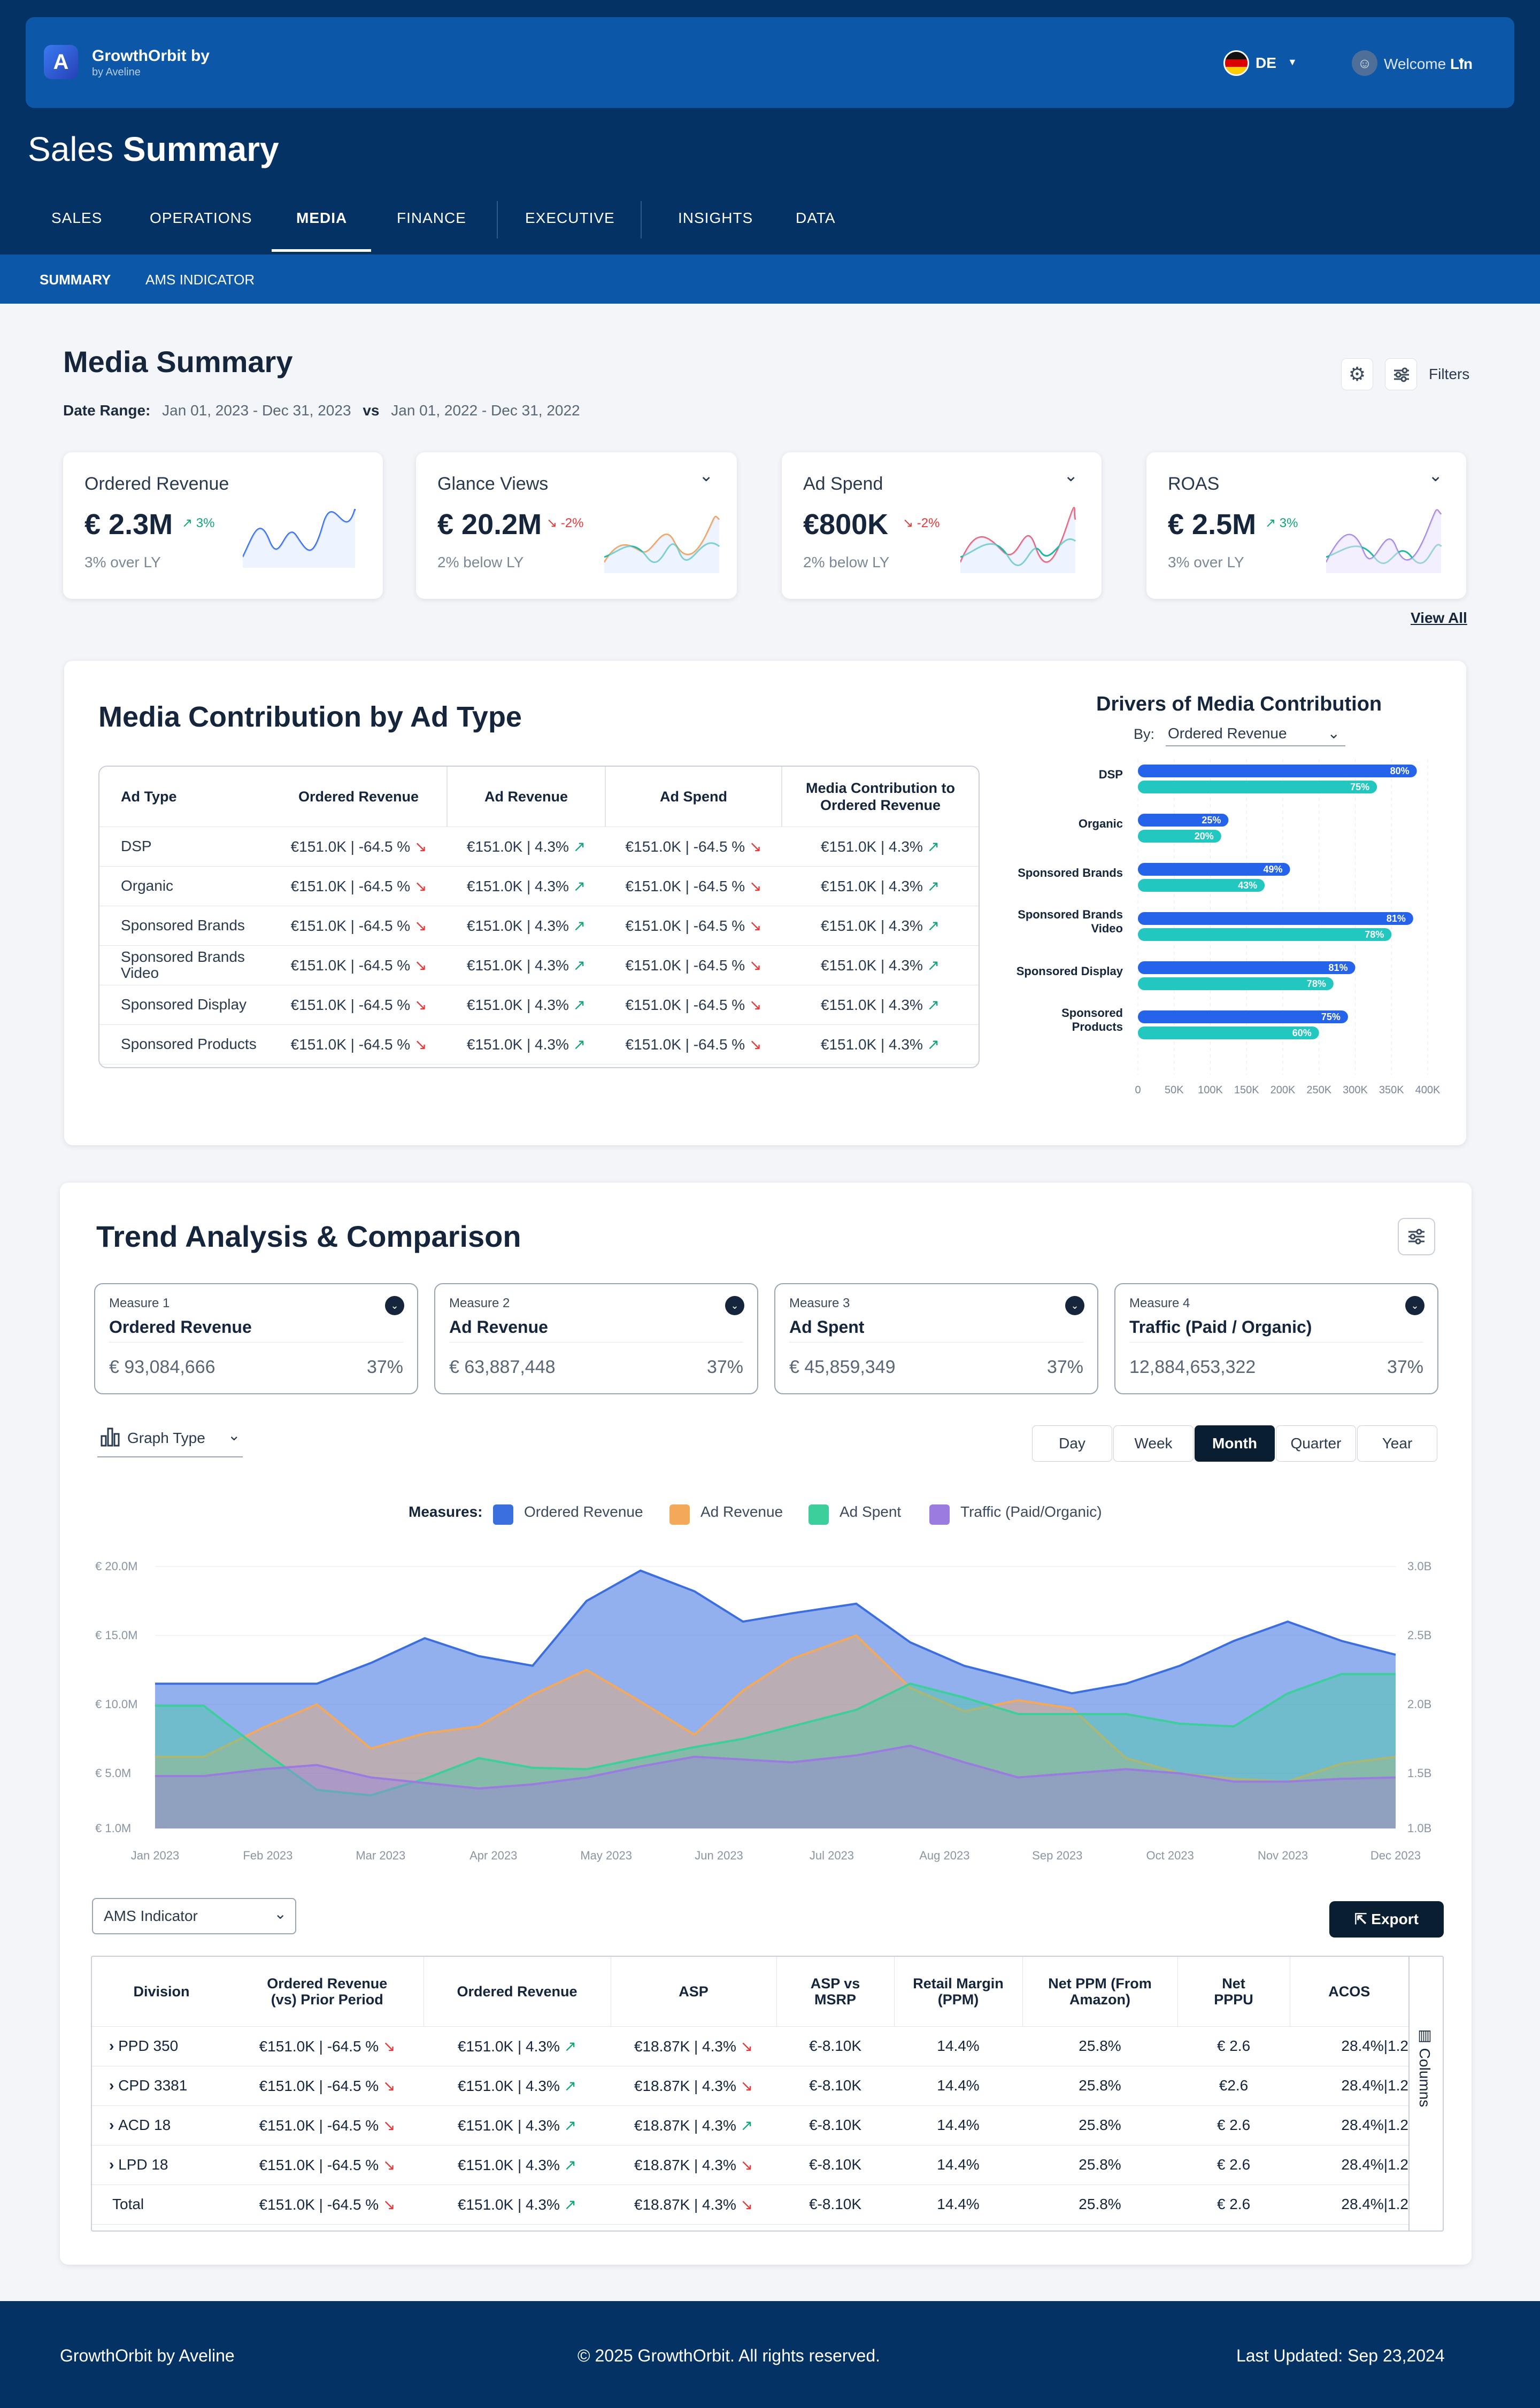 This screenshot has height=2408, width=1540. What do you see at coordinates (1031, 1511) in the screenshot?
I see `legend-traffic: Traffic (Paid/Organic)` at bounding box center [1031, 1511].